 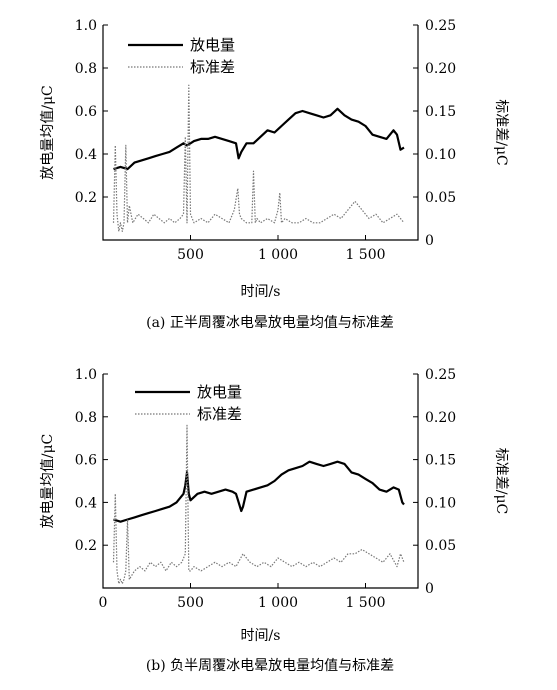 What do you see at coordinates (103, 603) in the screenshot?
I see `x-tick-label: 0` at bounding box center [103, 603].